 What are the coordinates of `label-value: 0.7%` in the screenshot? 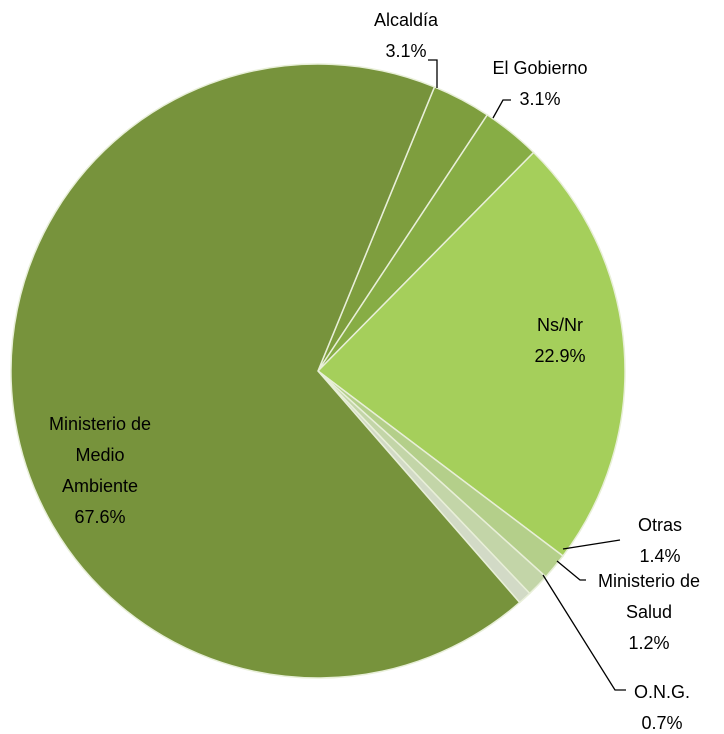 It's located at (662, 723).